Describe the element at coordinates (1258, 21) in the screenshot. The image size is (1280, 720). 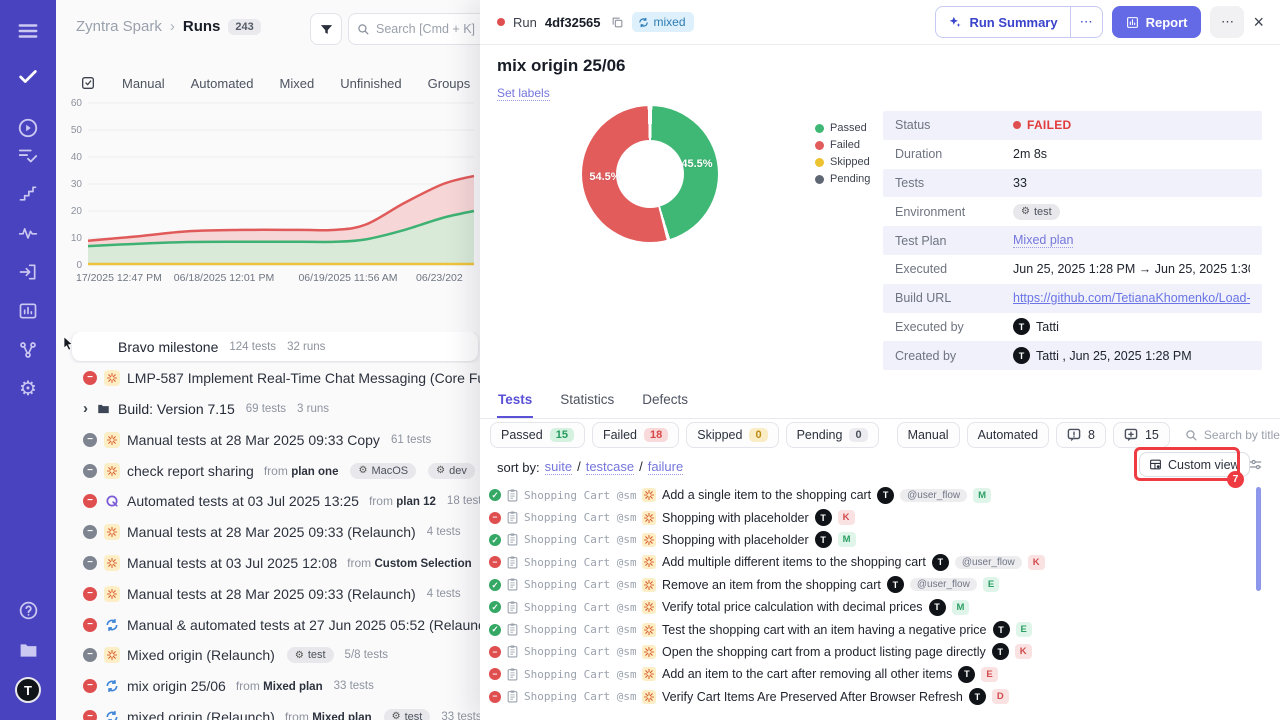
I see `drawer-close-icon: ×` at that location.